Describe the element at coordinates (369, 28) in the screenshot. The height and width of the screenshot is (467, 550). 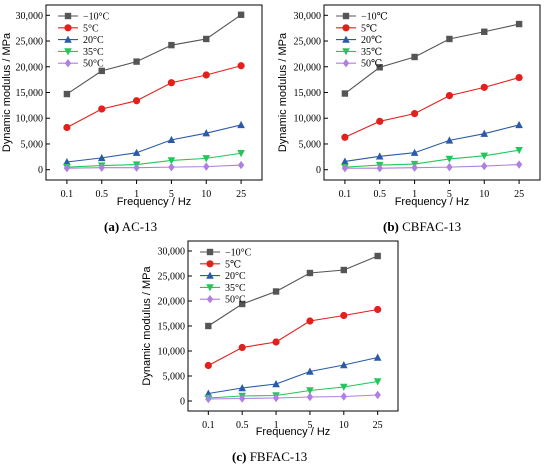
I see `legend-label: 5℃` at that location.